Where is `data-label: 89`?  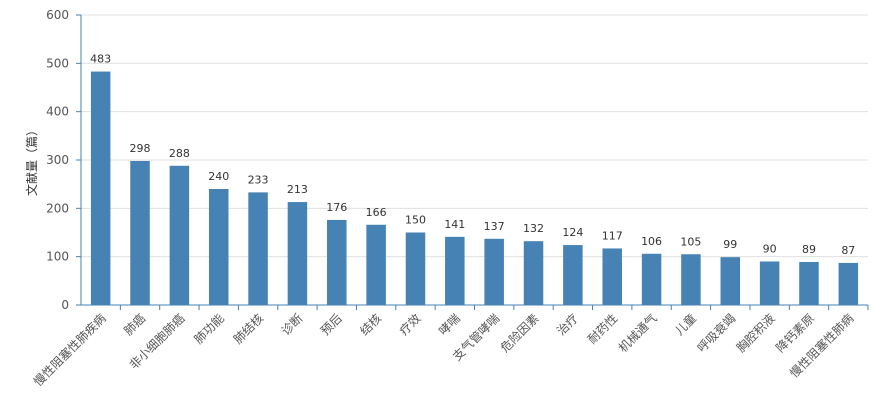 data-label: 89 is located at coordinates (809, 249).